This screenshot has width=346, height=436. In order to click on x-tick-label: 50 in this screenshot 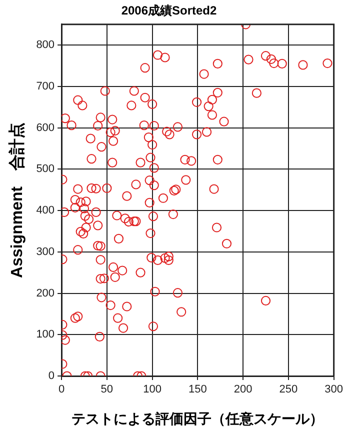, I will do `click(107, 390)`.